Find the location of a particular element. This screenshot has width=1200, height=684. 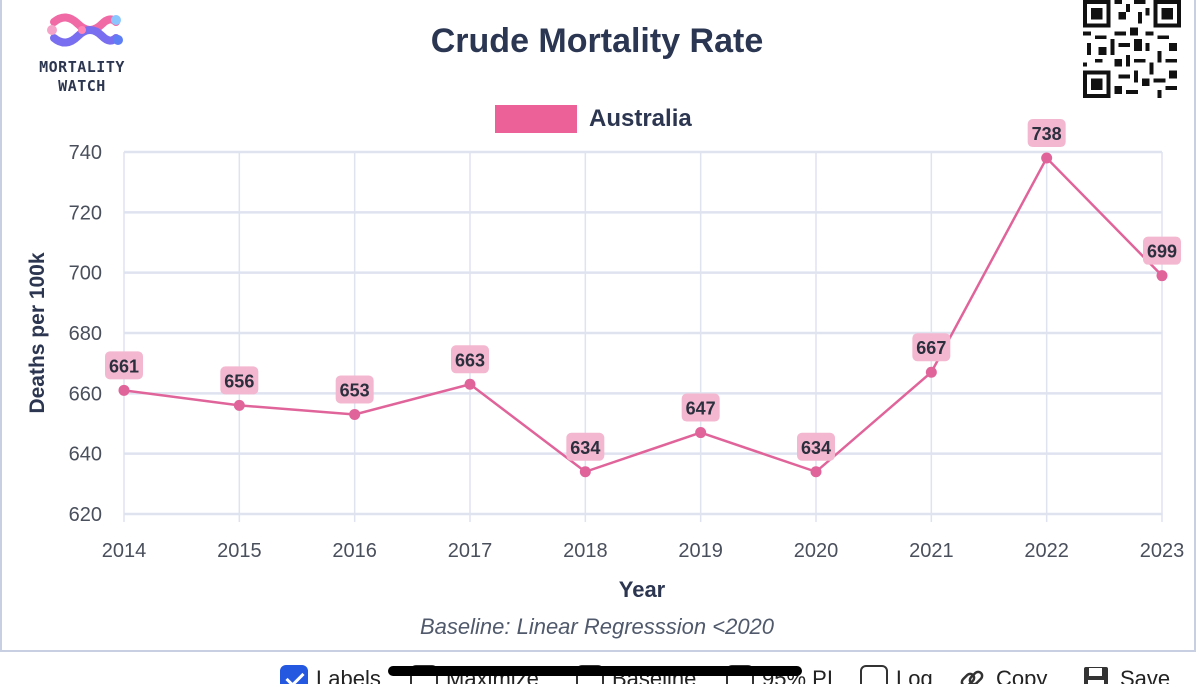

data-label: 661 is located at coordinates (124, 366).